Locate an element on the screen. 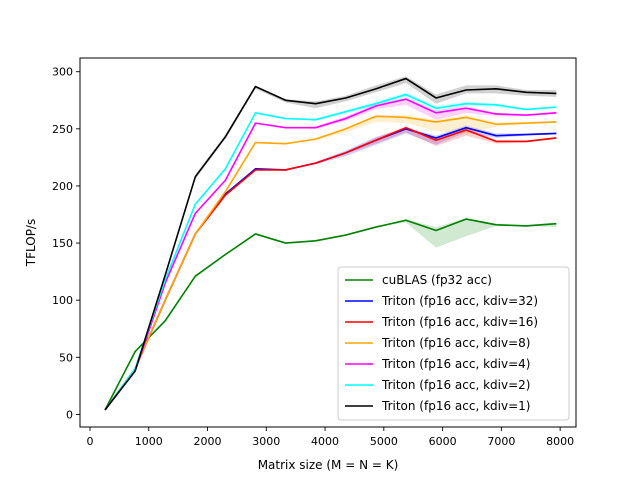 The height and width of the screenshot is (480, 640). x-axis-ticks: 0 1000 2000 3000 4000 5000 6000 7000 8000 is located at coordinates (330, 437).